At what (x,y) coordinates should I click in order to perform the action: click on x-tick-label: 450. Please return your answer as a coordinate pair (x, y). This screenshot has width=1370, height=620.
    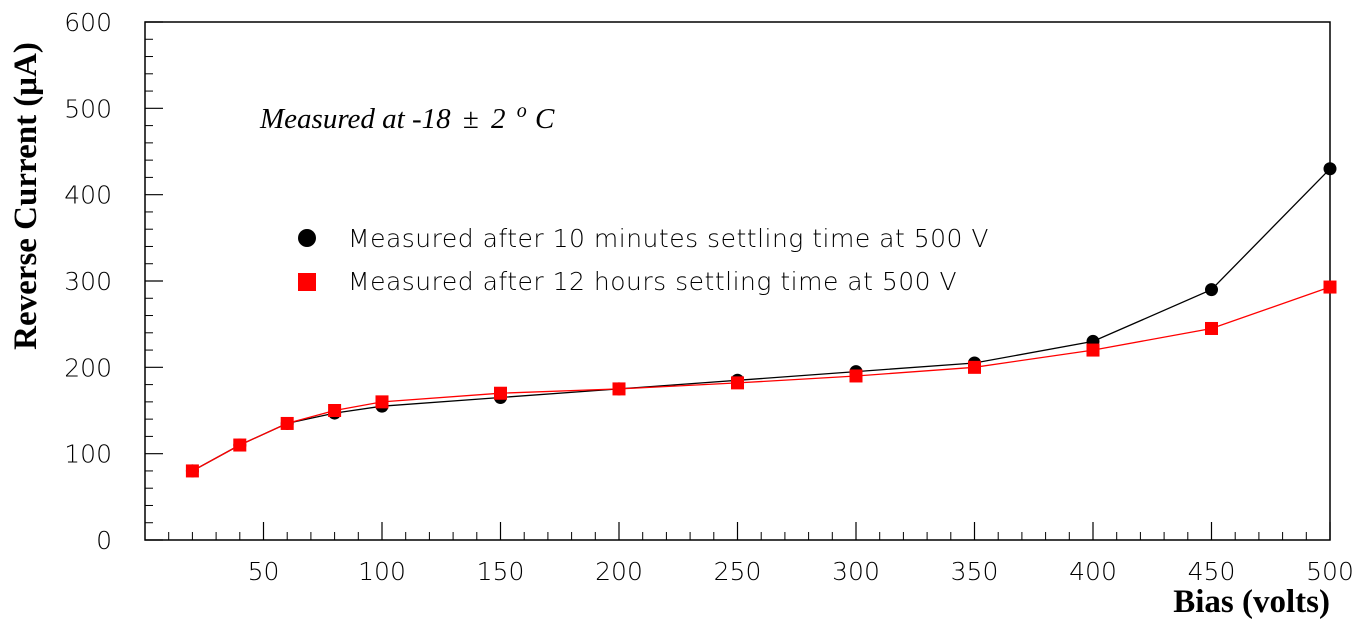
    Looking at the image, I should click on (1212, 571).